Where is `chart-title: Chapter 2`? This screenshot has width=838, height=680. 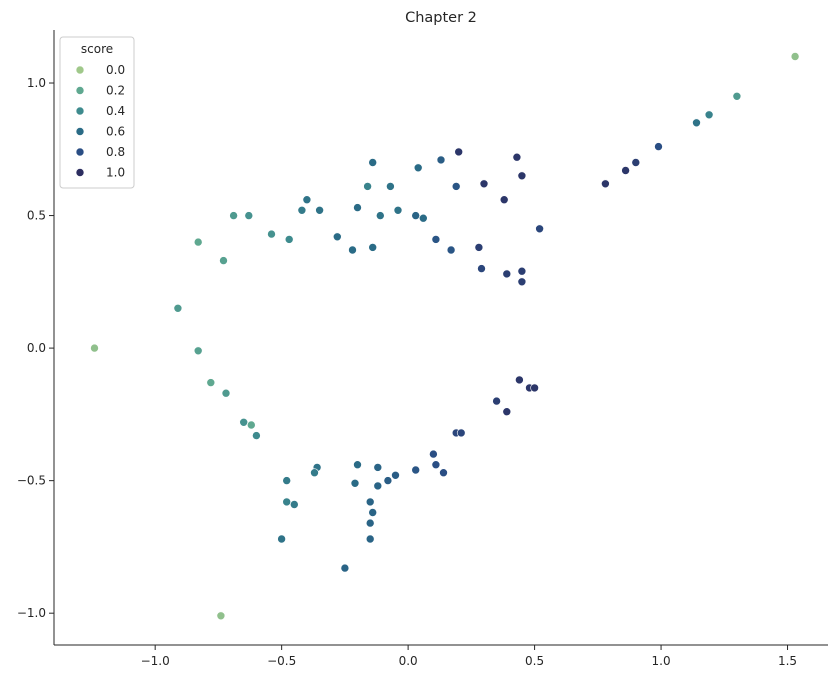 chart-title: Chapter 2 is located at coordinates (441, 18).